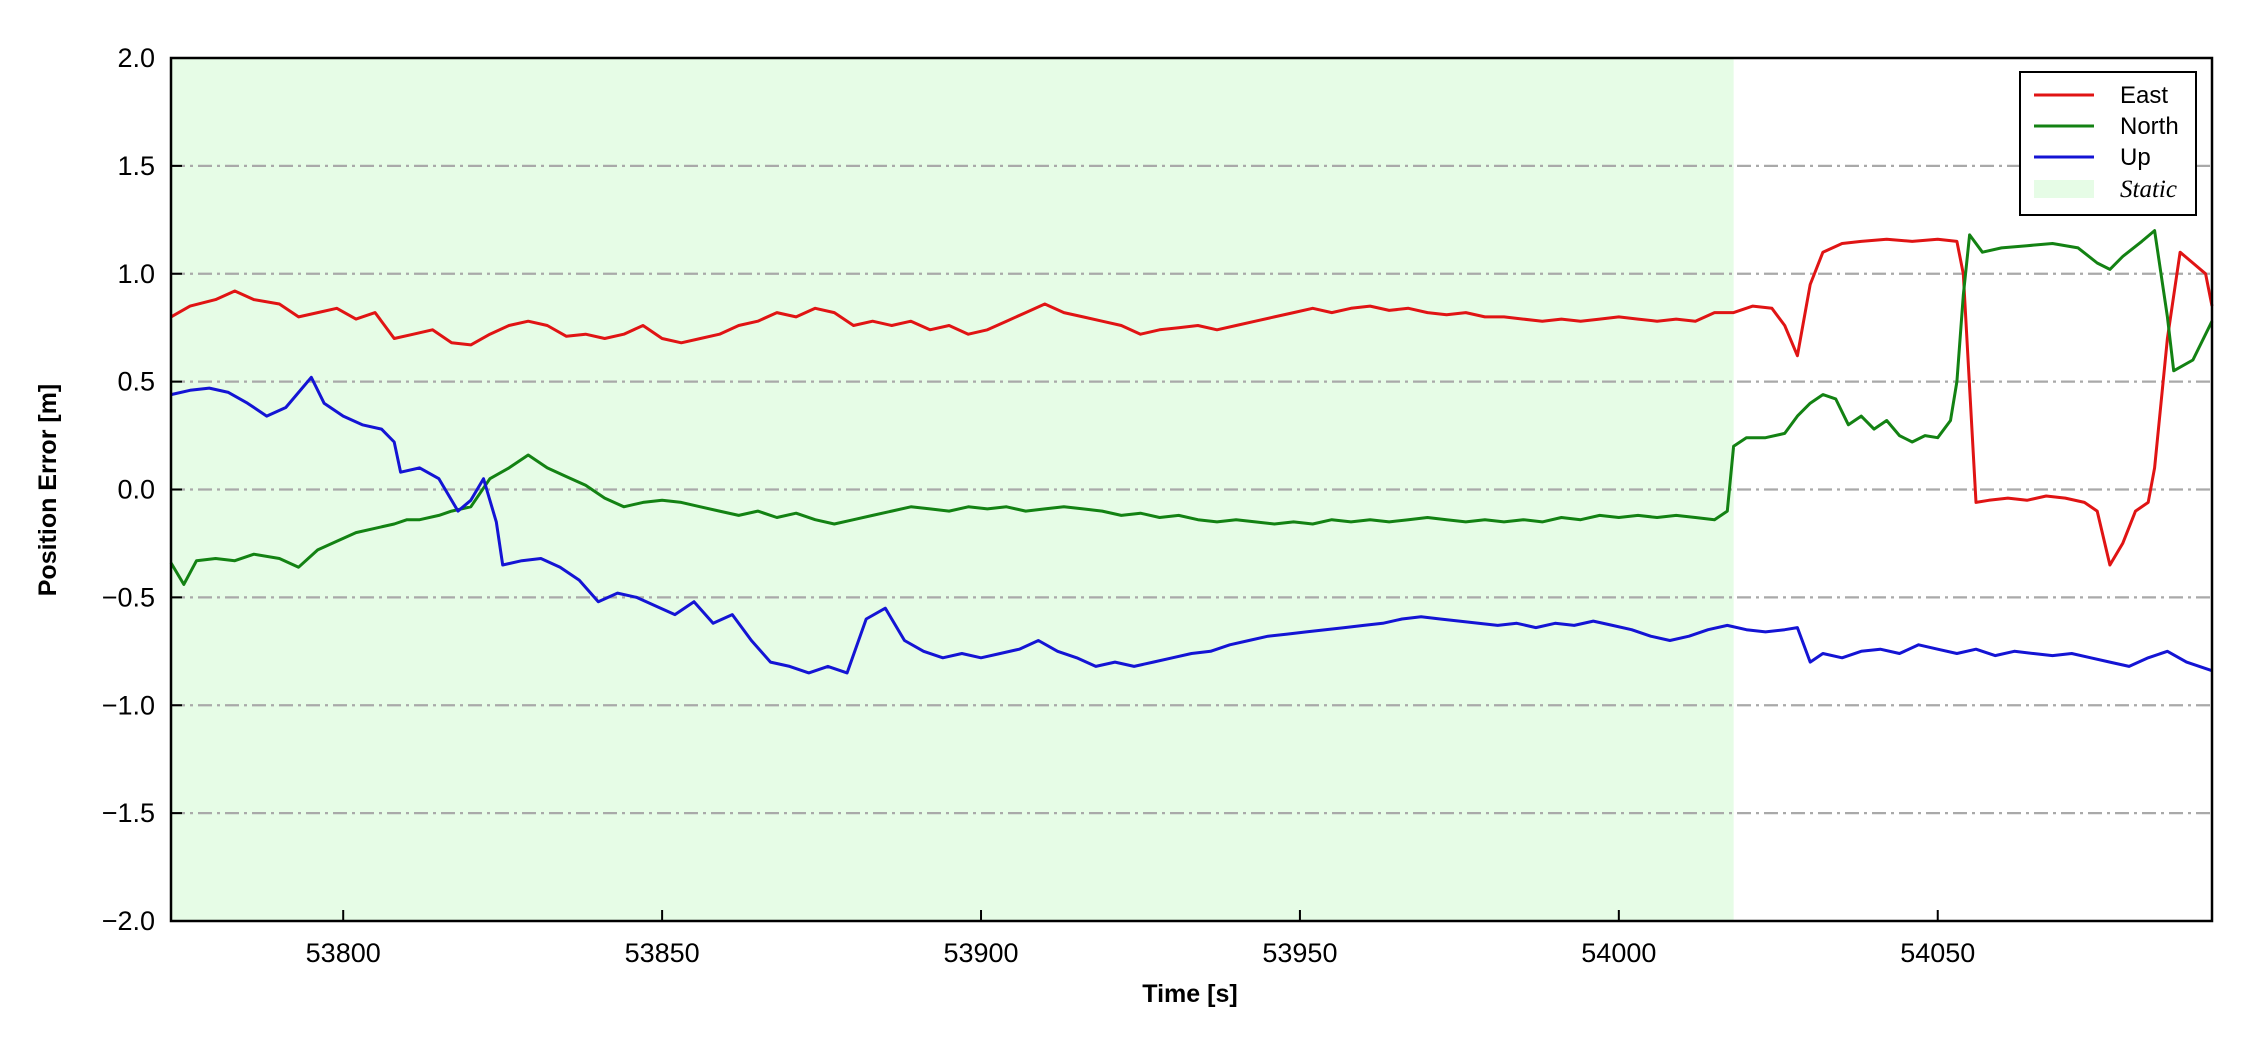 The image size is (2250, 1050). Describe the element at coordinates (128, 597) in the screenshot. I see `y-tick-label: −0.5` at that location.